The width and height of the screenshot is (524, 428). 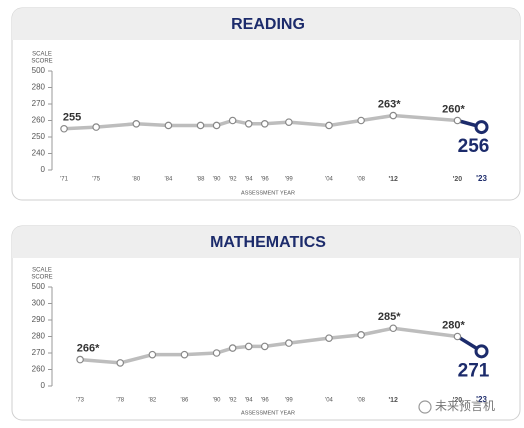 What do you see at coordinates (72, 118) in the screenshot?
I see `value-label: 255` at bounding box center [72, 118].